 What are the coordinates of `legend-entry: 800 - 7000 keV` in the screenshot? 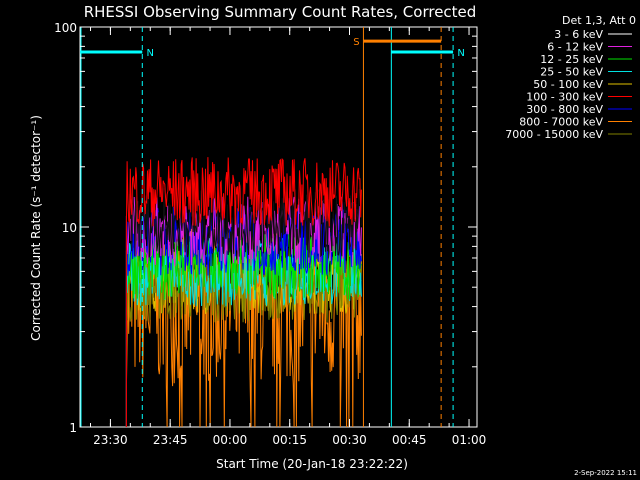 It's located at (561, 122).